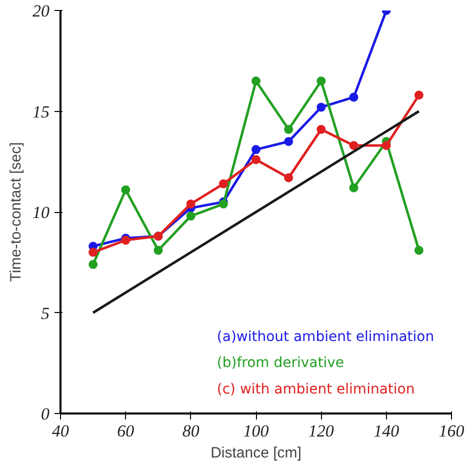 The height and width of the screenshot is (464, 476). I want to click on y-tick-label: 0, so click(45, 414).